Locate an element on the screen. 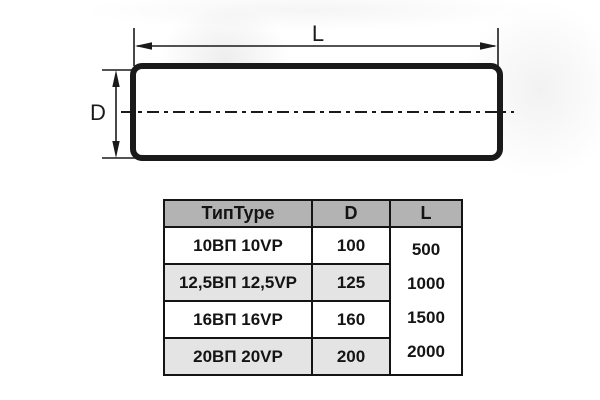  table-row: 12,5ВП 12,5VP 125 is located at coordinates (312, 282).